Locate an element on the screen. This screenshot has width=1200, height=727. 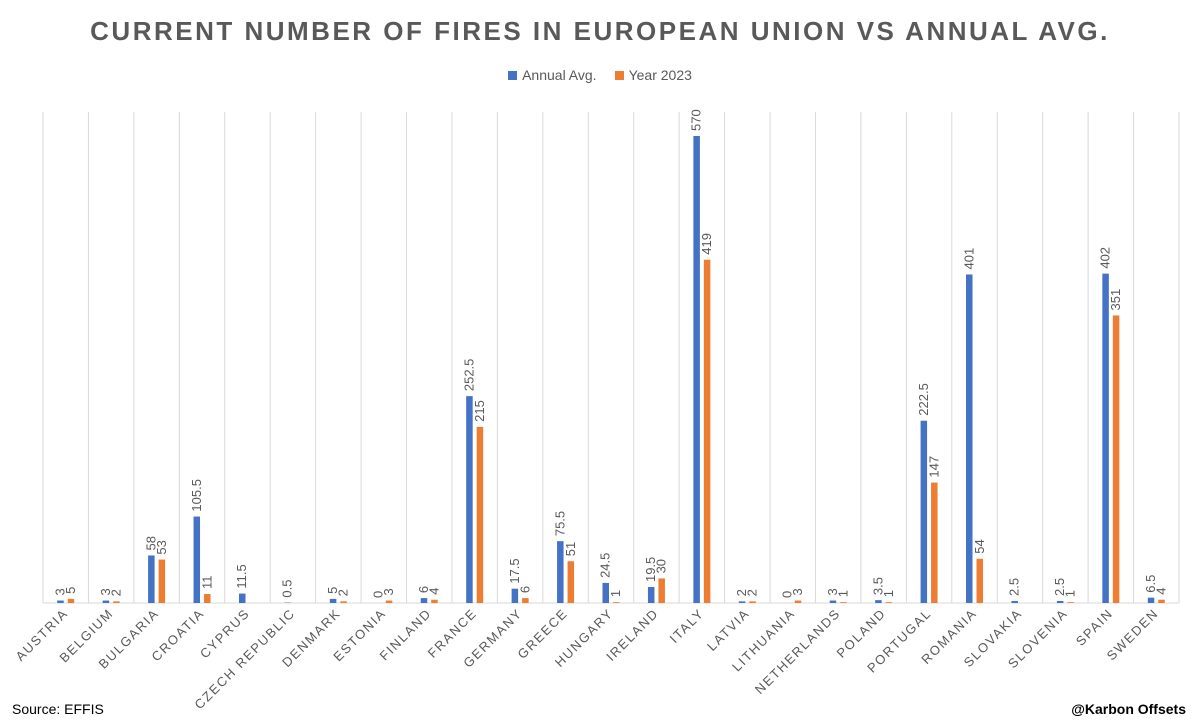
data-label-year-2023-germany: 6 is located at coordinates (524, 589).